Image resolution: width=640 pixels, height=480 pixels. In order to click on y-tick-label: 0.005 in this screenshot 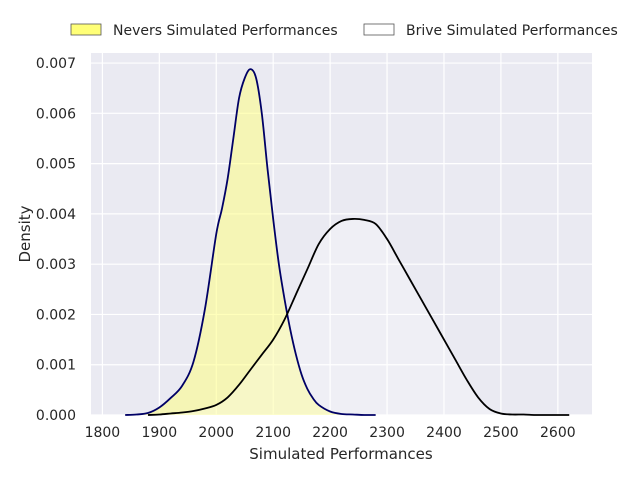, I will do `click(56, 165)`.